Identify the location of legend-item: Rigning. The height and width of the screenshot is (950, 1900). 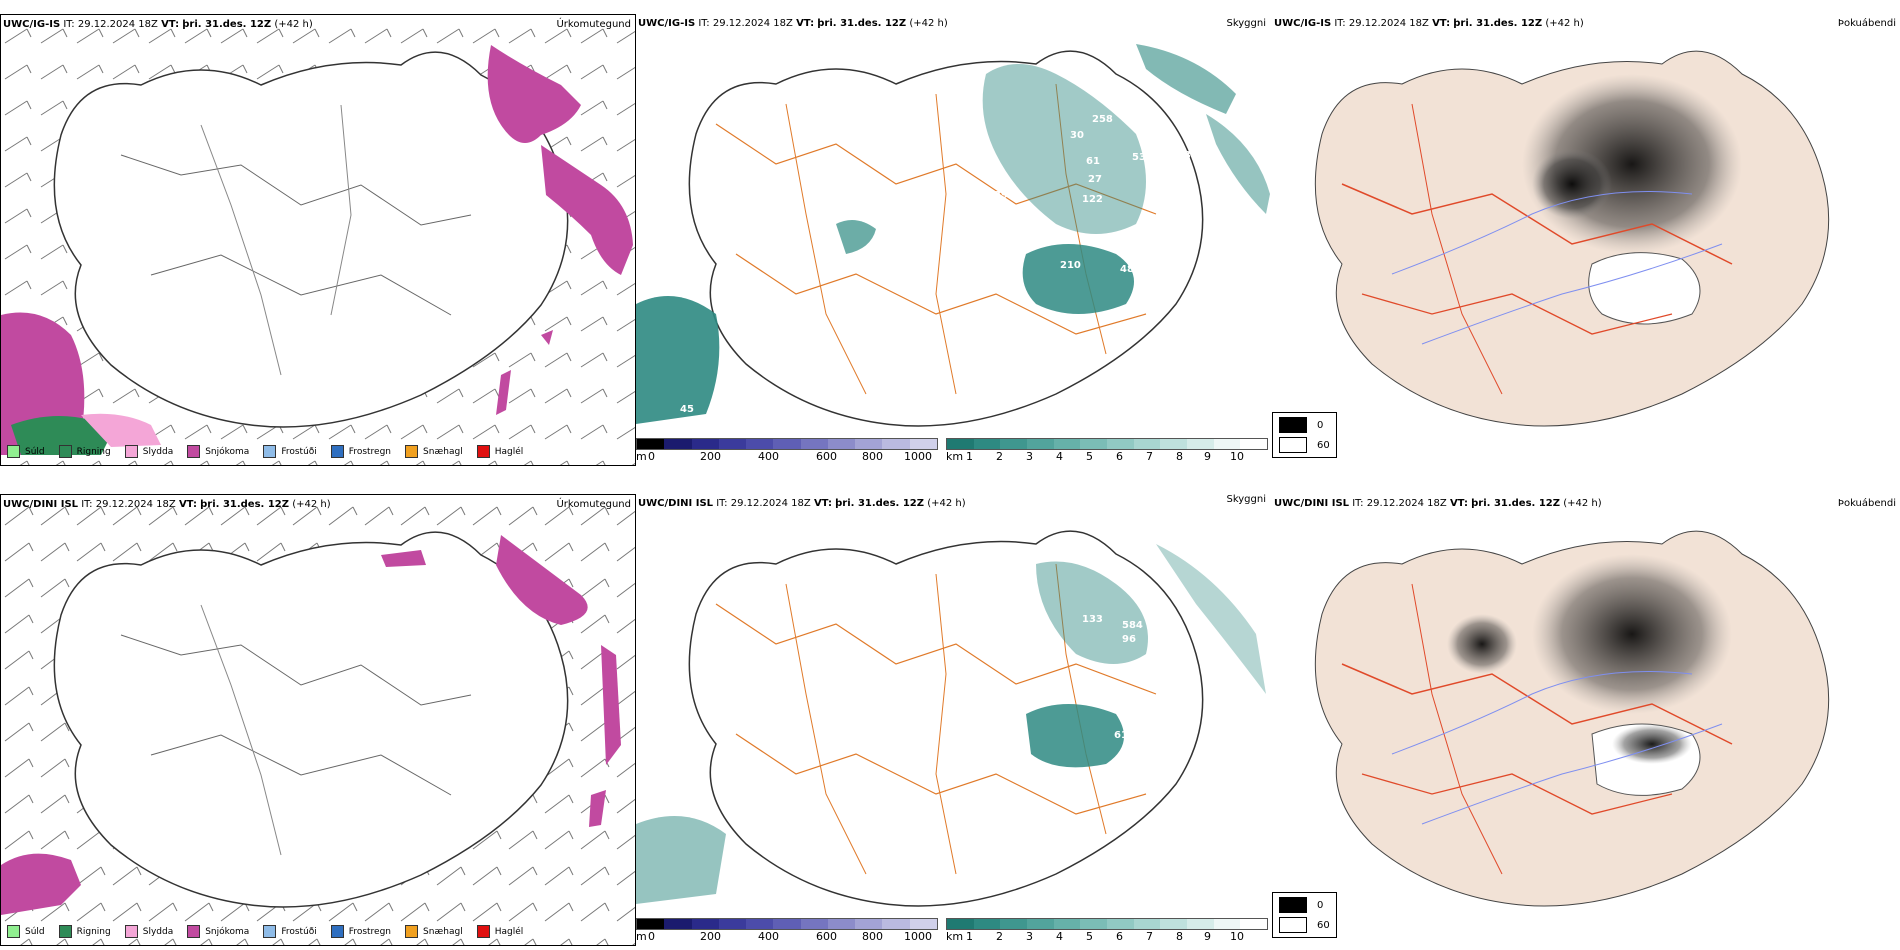
(84, 451).